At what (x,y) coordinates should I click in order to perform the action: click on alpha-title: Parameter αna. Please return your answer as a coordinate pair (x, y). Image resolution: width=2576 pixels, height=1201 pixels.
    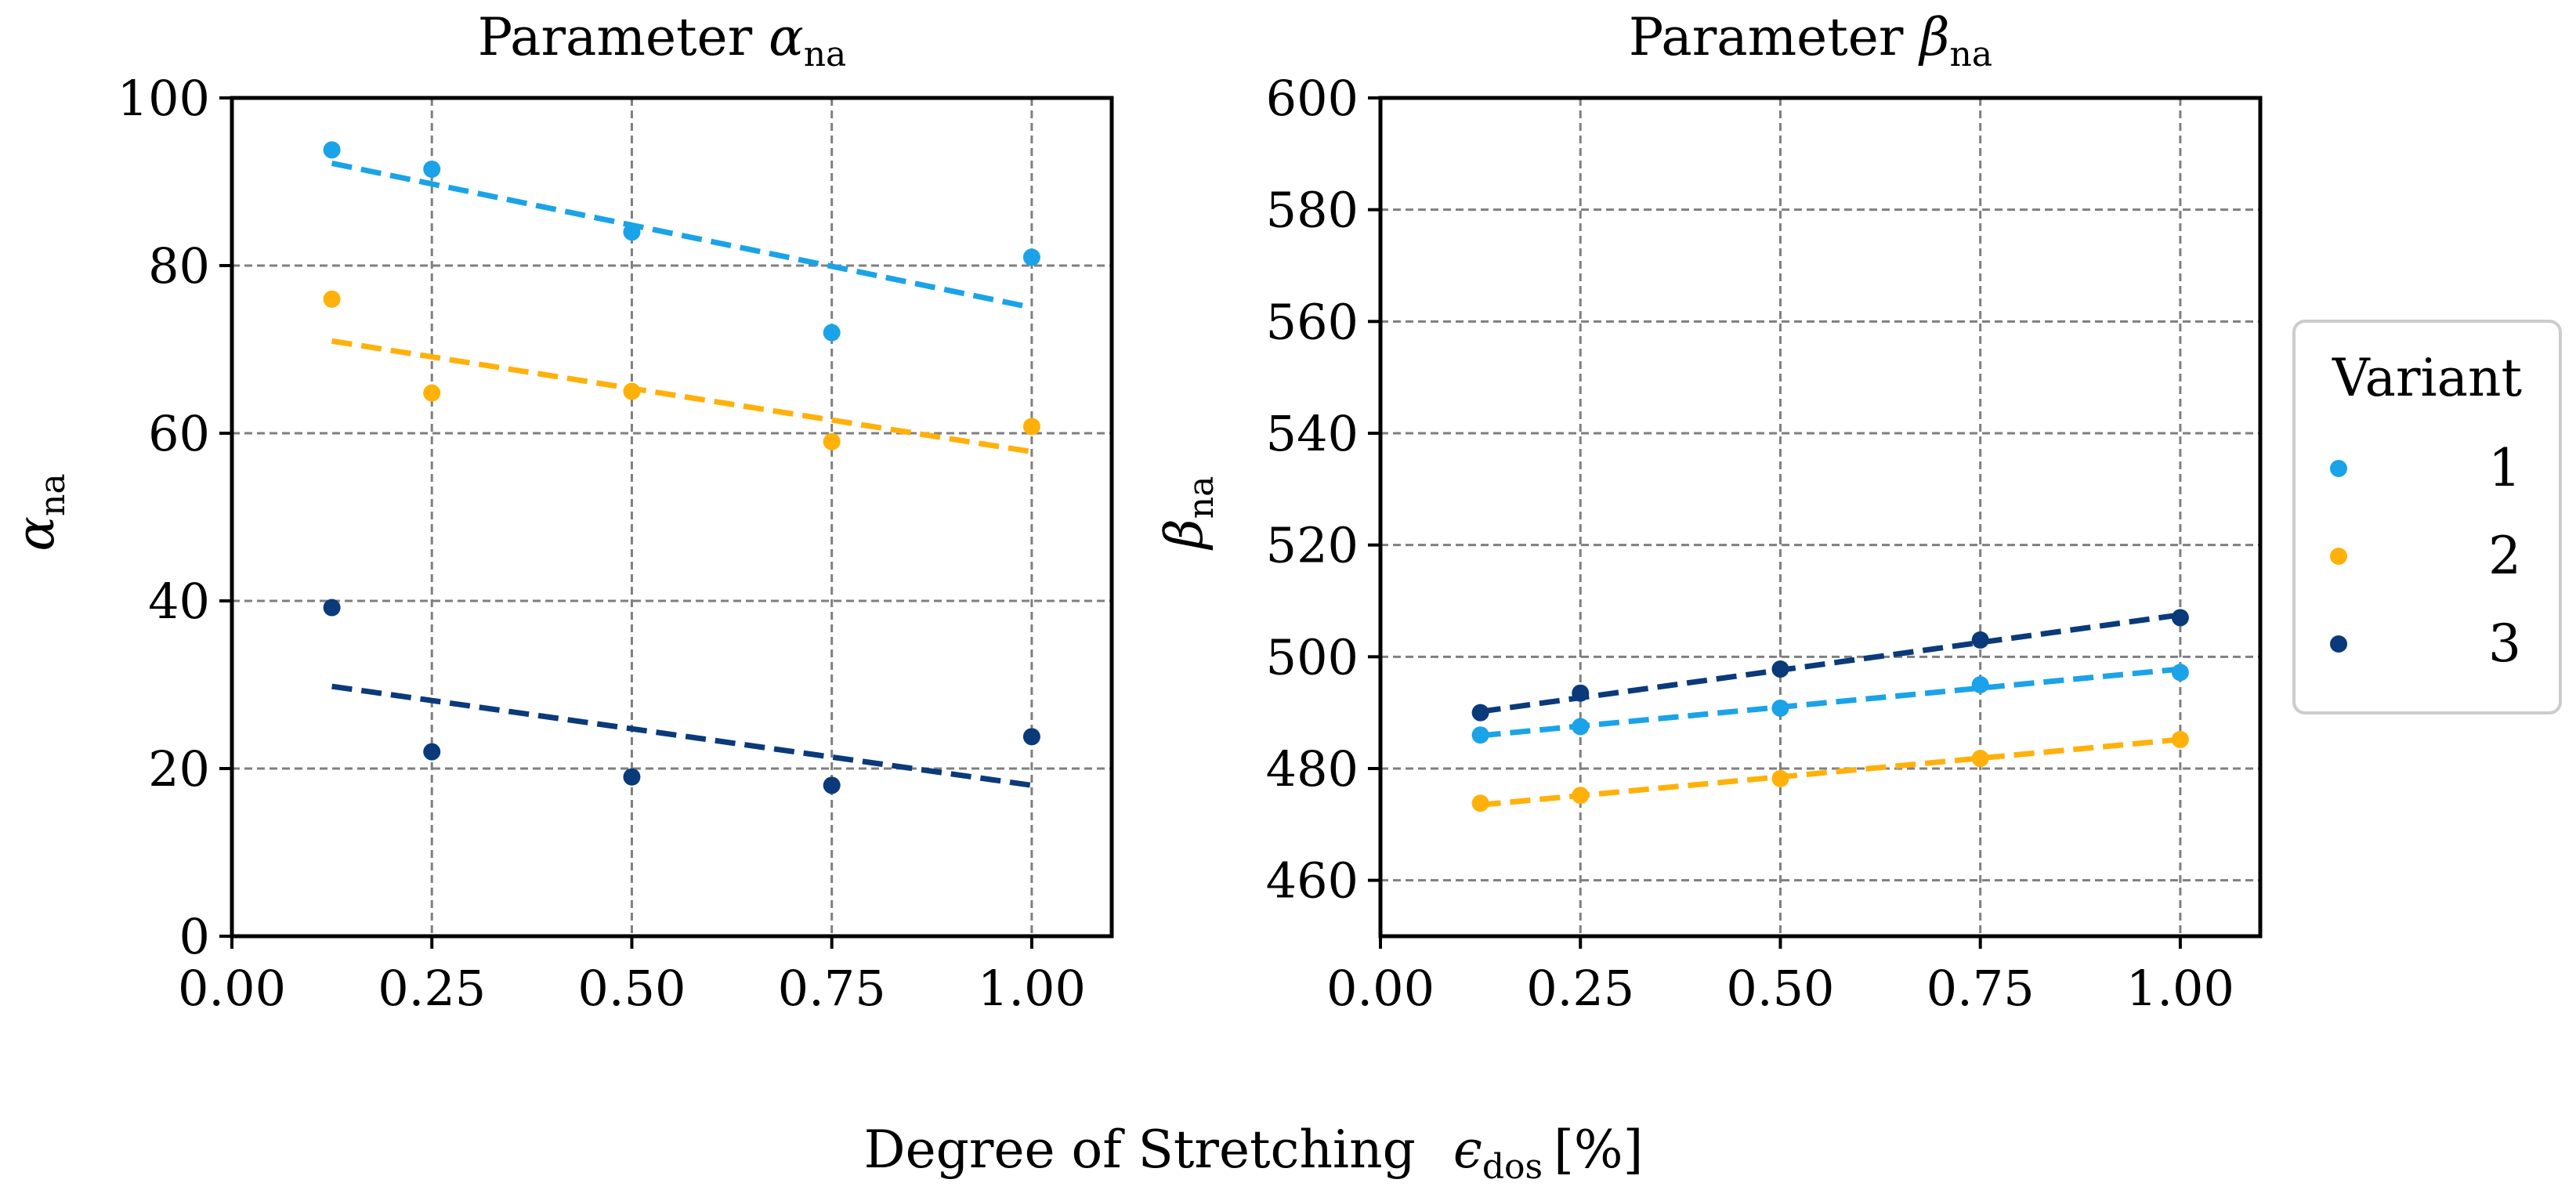
    Looking at the image, I should click on (662, 40).